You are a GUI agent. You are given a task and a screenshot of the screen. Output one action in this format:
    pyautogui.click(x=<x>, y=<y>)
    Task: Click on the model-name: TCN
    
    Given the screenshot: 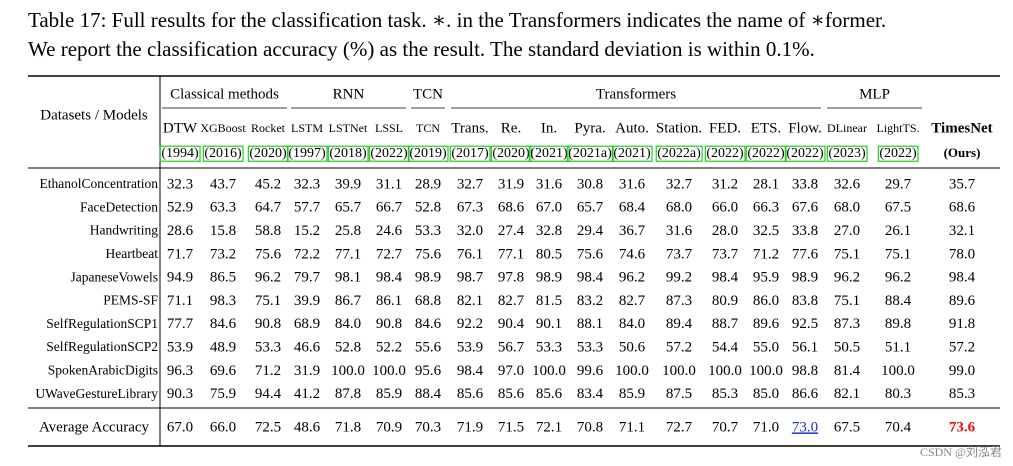 What is the action you would take?
    pyautogui.click(x=428, y=128)
    